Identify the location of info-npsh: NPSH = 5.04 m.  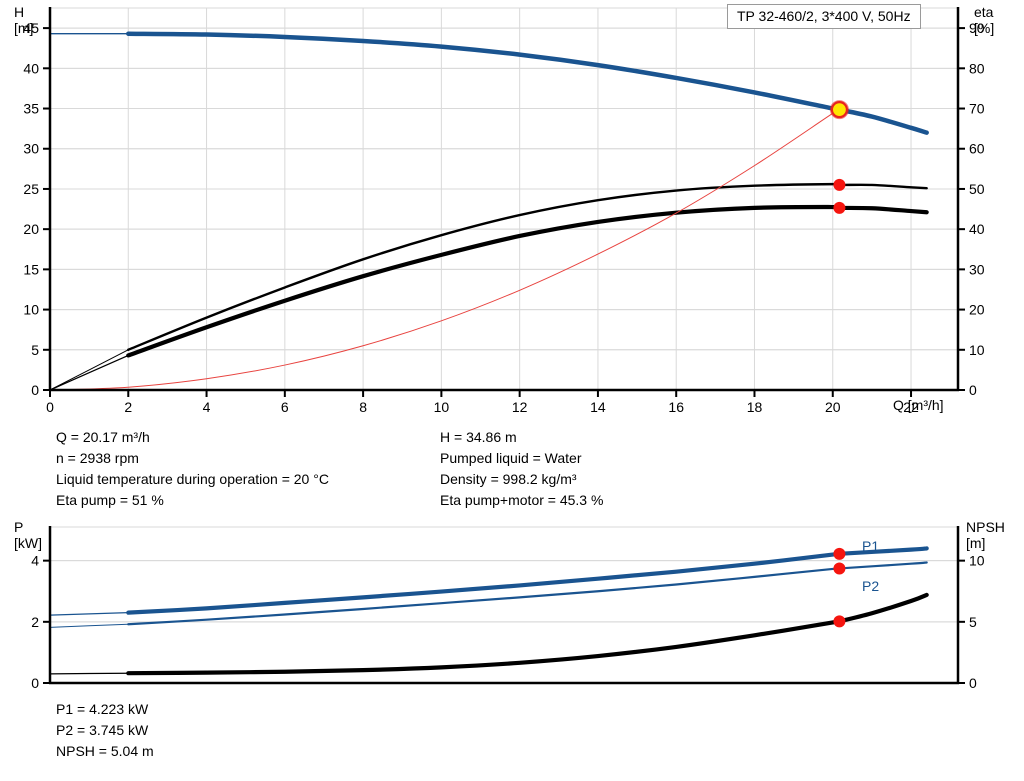
(105, 751).